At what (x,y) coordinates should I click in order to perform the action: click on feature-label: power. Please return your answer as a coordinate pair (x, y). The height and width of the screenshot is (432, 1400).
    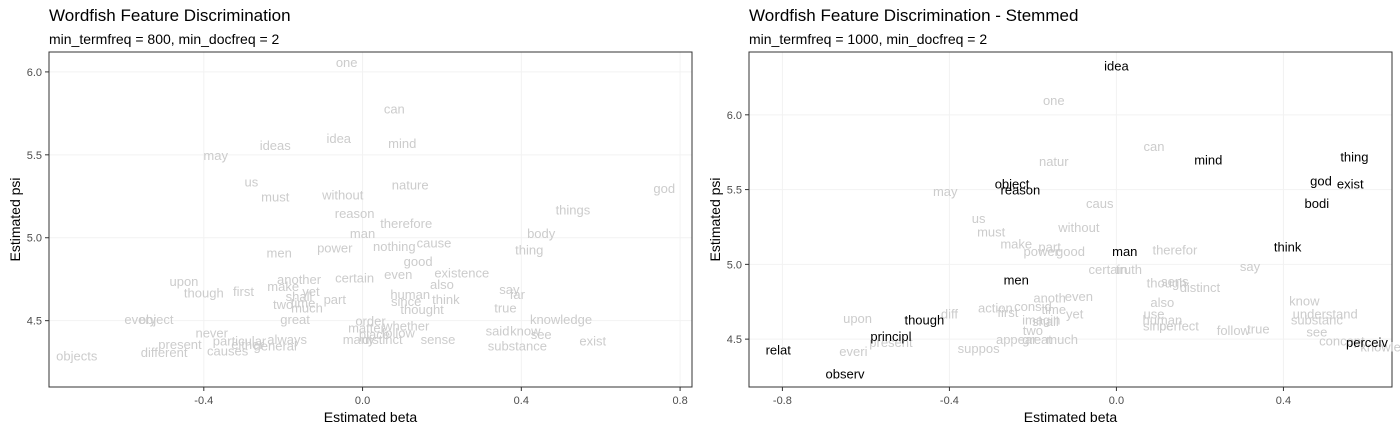
    Looking at the image, I should click on (1042, 251).